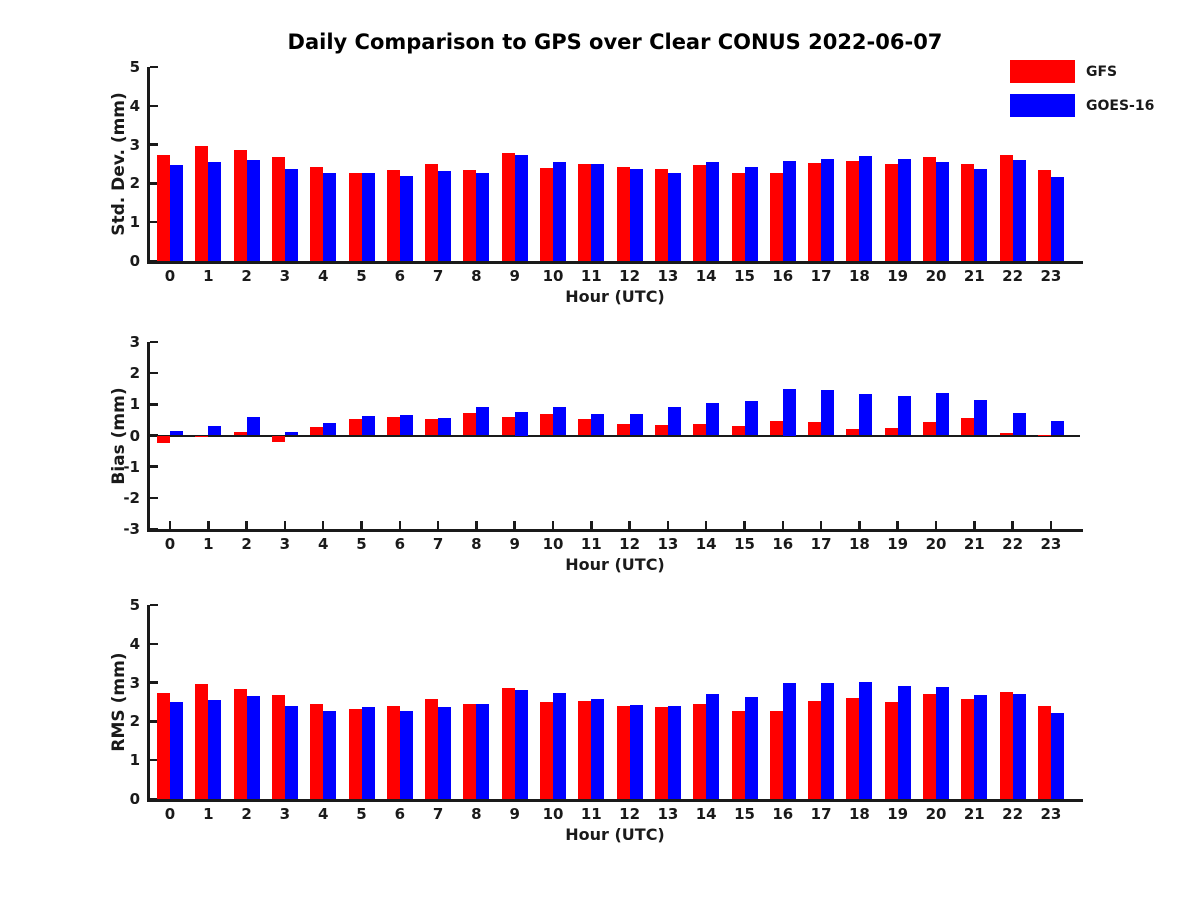  Describe the element at coordinates (476, 814) in the screenshot. I see `x-tick-label: 8` at that location.